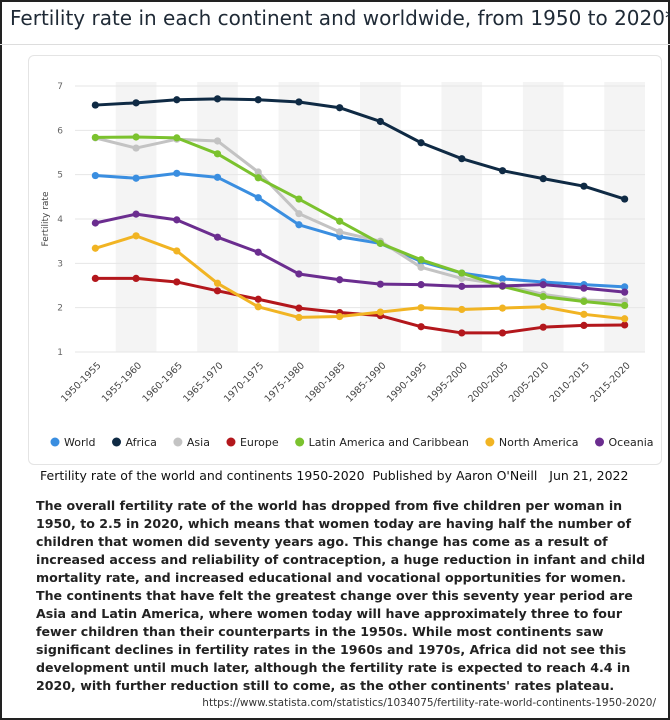  I want to click on divider, so click(335, 44).